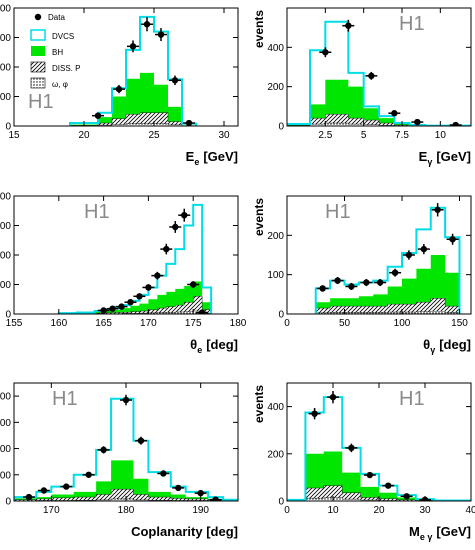  I want to click on mass-xtick-label: 20, so click(379, 510).